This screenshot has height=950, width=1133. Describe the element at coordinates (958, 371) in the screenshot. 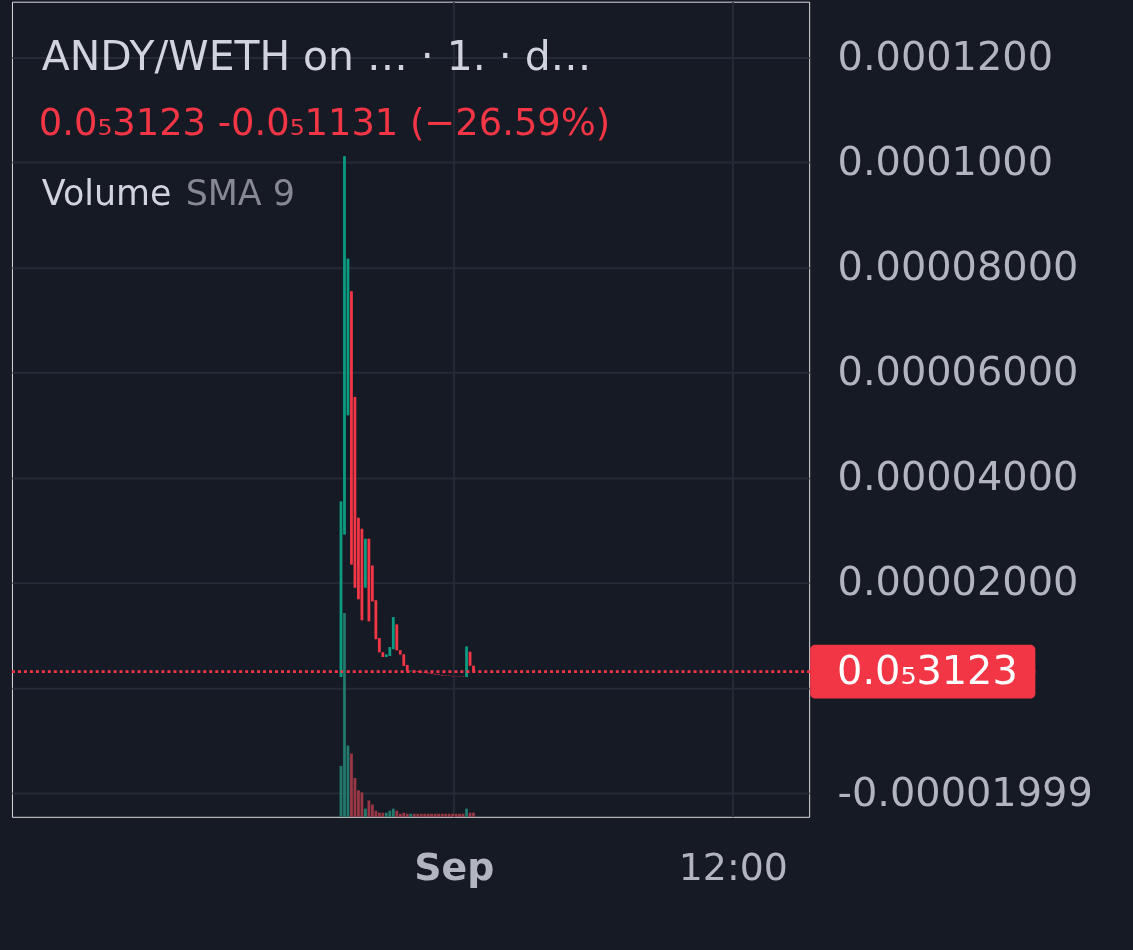

I see `y-tick-label: 0.00006000` at that location.